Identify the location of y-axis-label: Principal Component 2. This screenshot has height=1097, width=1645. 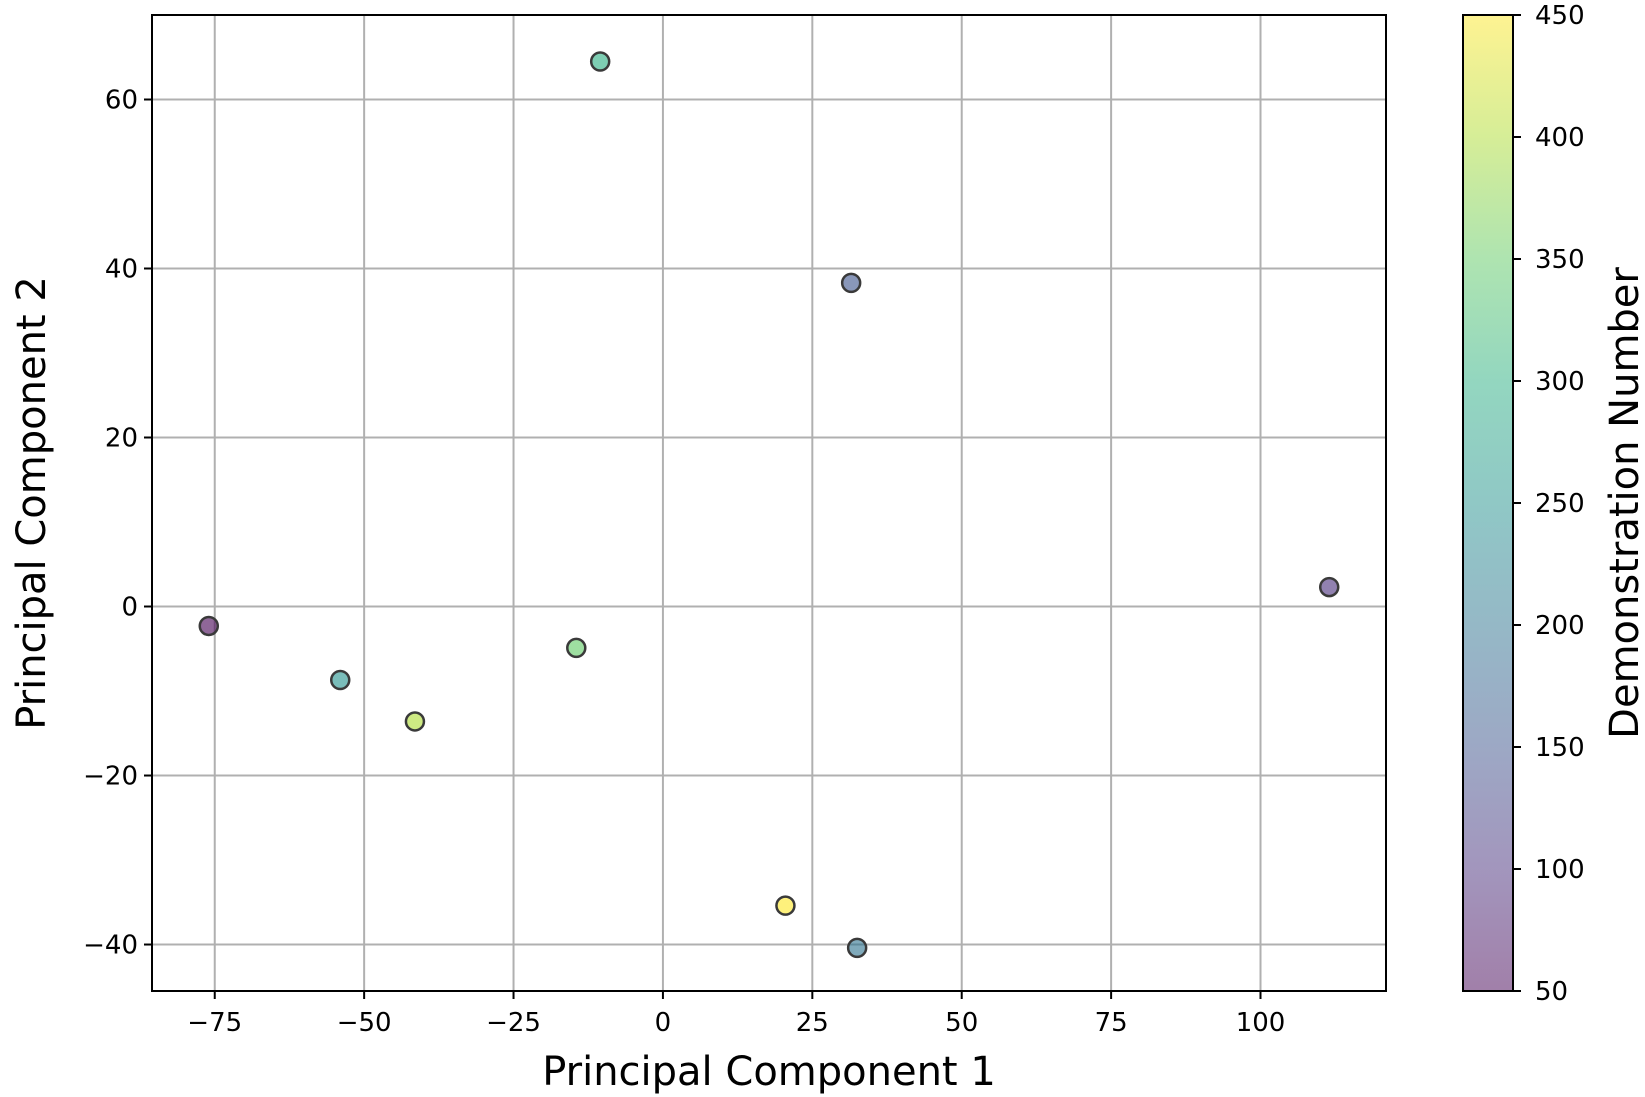
(32, 503).